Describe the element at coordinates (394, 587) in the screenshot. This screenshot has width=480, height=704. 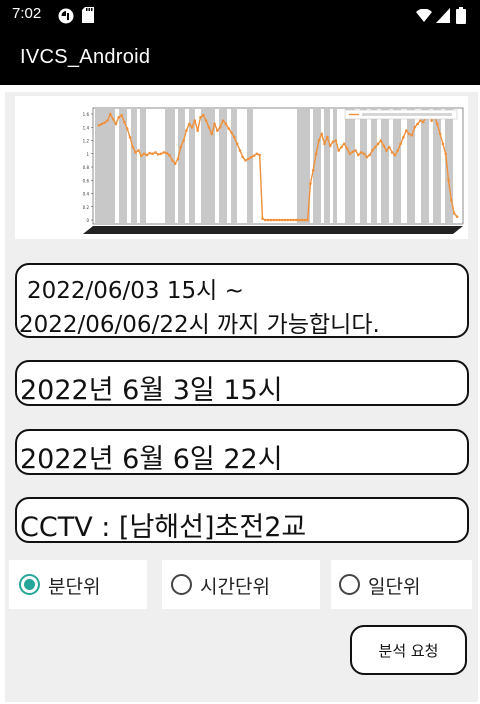
I see `radio-day-label: 일단위` at that location.